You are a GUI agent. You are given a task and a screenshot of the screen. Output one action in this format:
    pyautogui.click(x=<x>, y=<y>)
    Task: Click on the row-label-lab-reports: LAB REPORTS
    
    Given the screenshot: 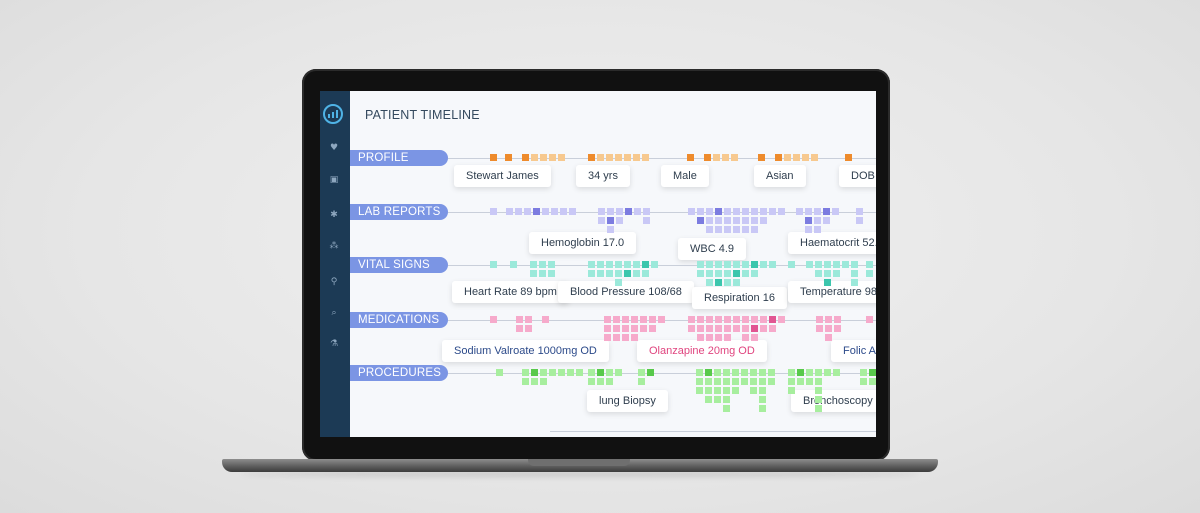 What is the action you would take?
    pyautogui.click(x=399, y=212)
    